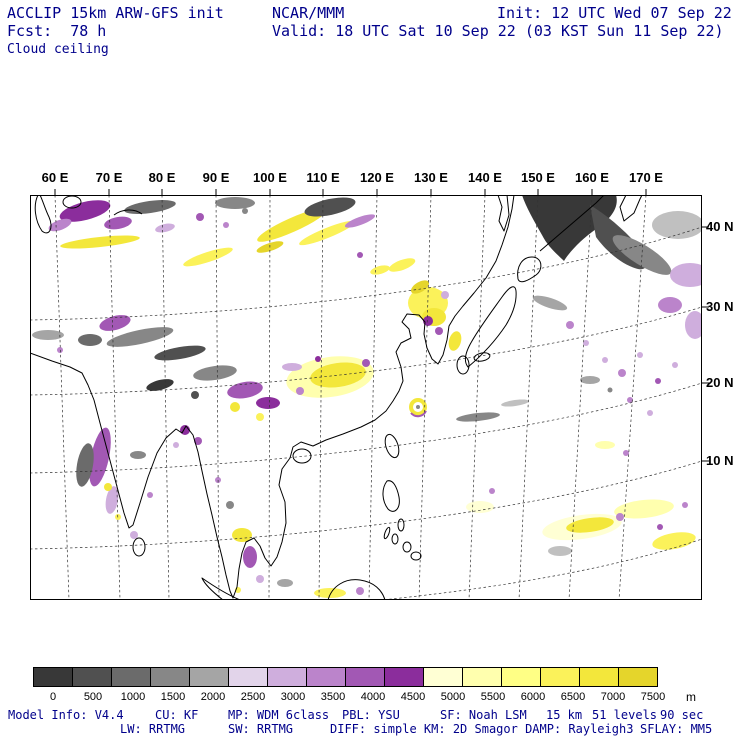  I want to click on pbl-scheme: PBL: YSU, so click(371, 715).